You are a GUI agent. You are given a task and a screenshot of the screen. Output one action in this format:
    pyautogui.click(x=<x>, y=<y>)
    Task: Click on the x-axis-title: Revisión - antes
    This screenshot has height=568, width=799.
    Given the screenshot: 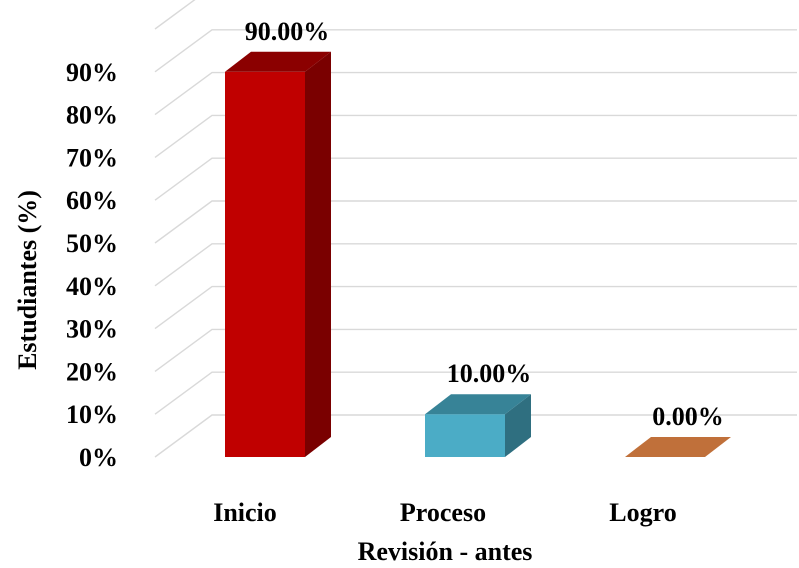 What is the action you would take?
    pyautogui.click(x=445, y=551)
    